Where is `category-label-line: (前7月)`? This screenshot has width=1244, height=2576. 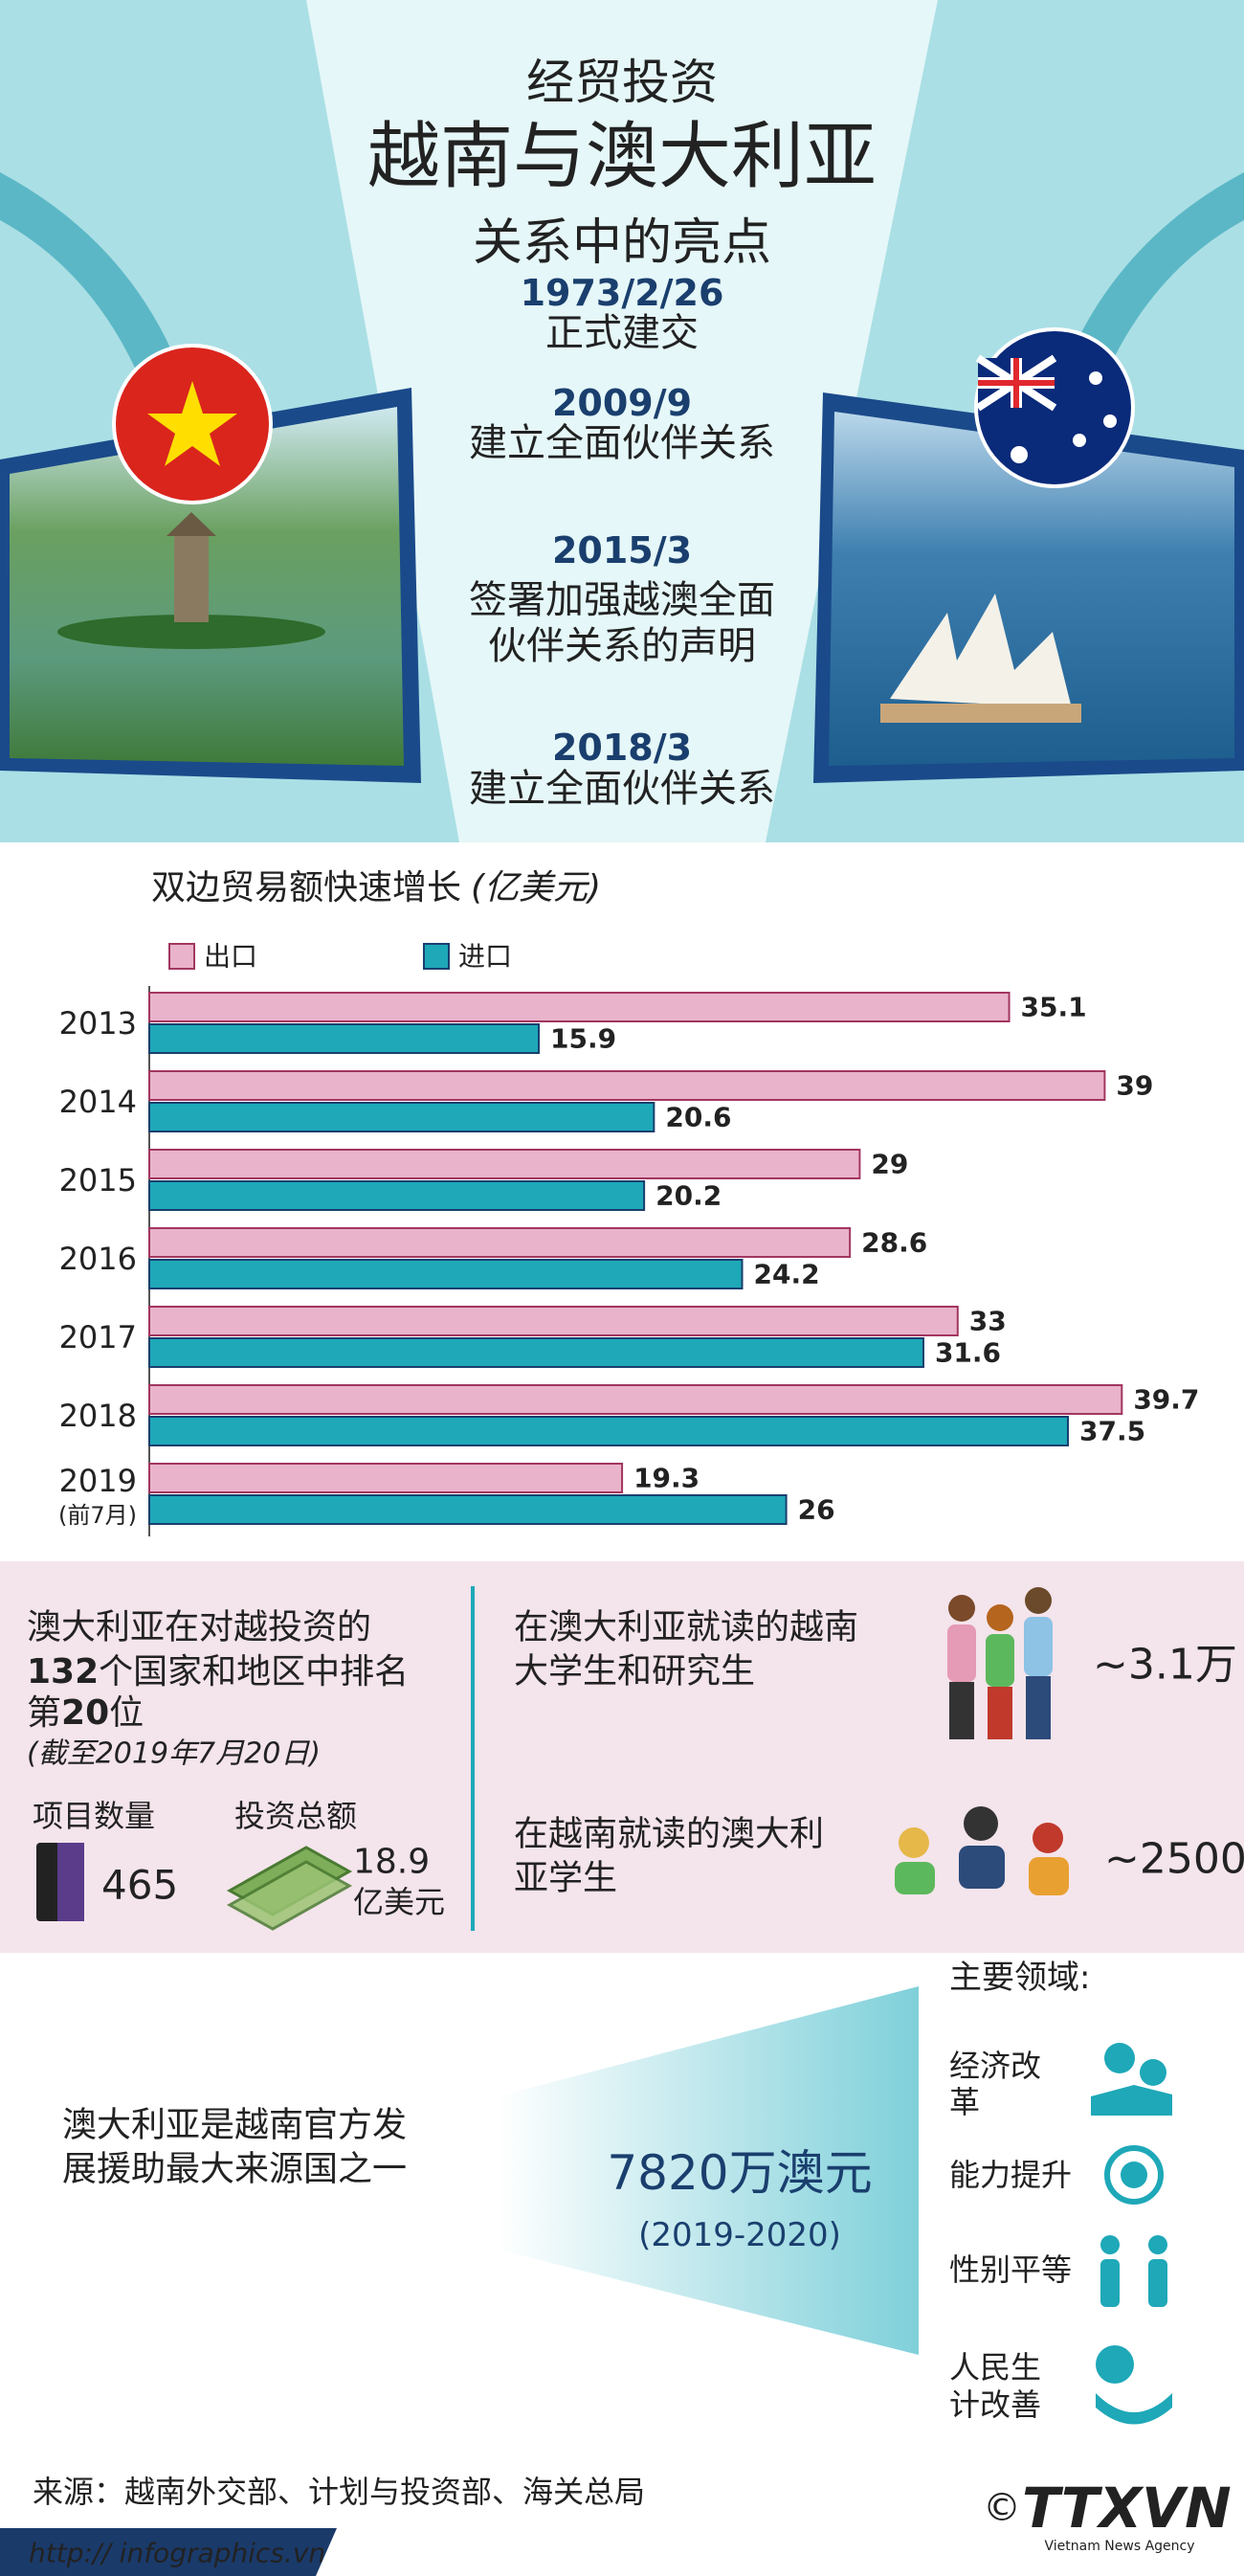 category-label-line: (前7月) is located at coordinates (97, 1515).